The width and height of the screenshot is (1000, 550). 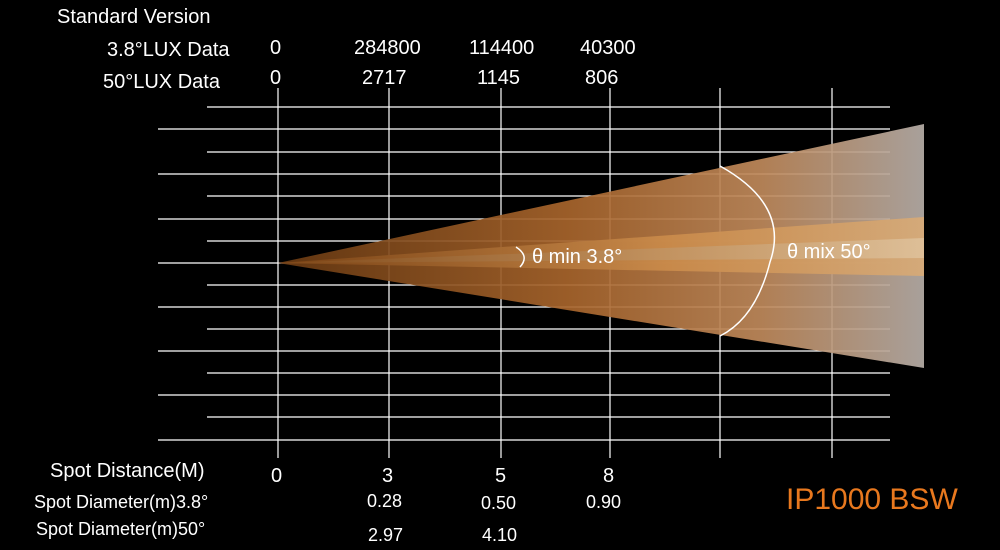 I want to click on spot-distance-value: 0, so click(x=277, y=476).